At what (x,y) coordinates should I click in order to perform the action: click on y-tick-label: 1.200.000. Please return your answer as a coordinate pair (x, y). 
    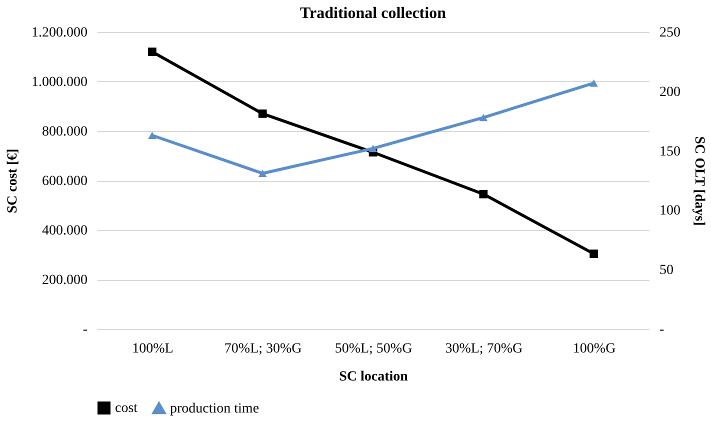
    Looking at the image, I should click on (60, 33).